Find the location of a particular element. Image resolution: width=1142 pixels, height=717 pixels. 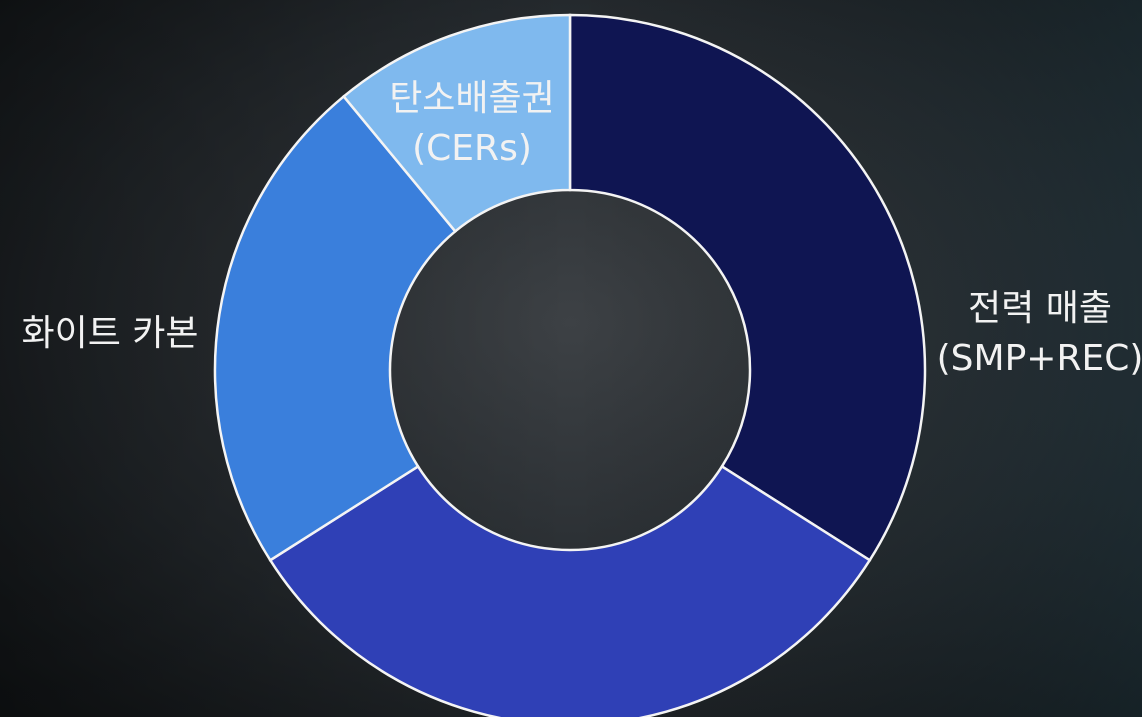

slice-label: (CERs) is located at coordinates (472, 148).